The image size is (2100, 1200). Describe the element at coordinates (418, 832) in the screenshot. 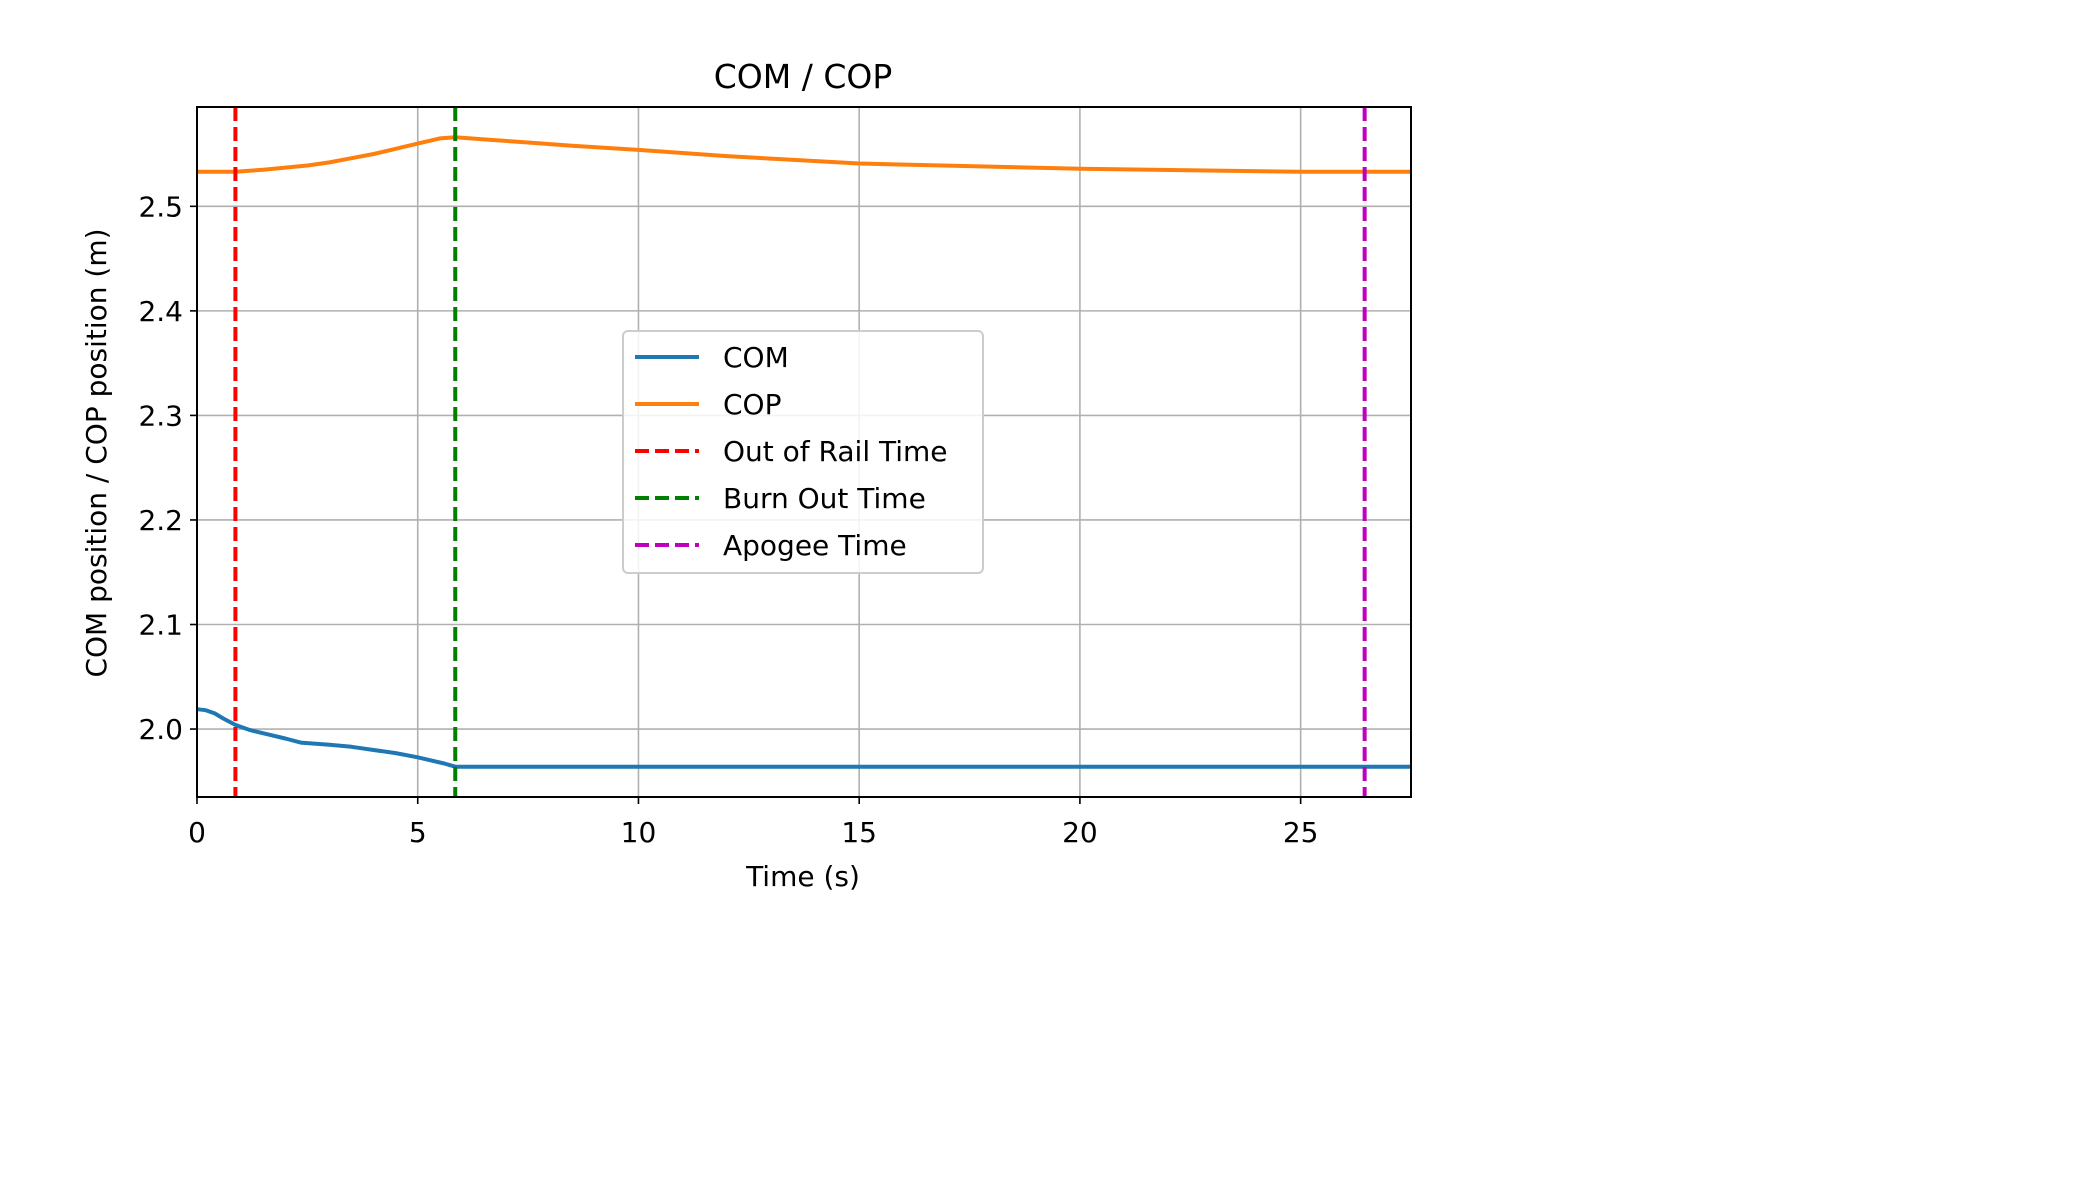

I see `x-tick-label: 5` at that location.